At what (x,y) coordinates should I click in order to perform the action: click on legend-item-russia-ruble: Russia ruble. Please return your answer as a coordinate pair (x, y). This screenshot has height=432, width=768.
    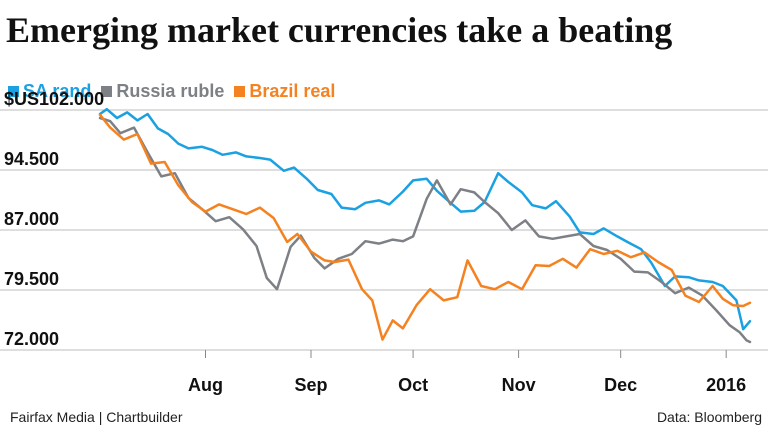
    Looking at the image, I should click on (162, 91).